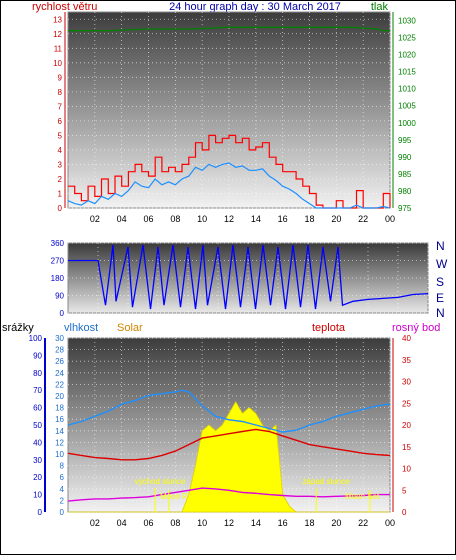  I want to click on compass-n-top: N, so click(440, 246).